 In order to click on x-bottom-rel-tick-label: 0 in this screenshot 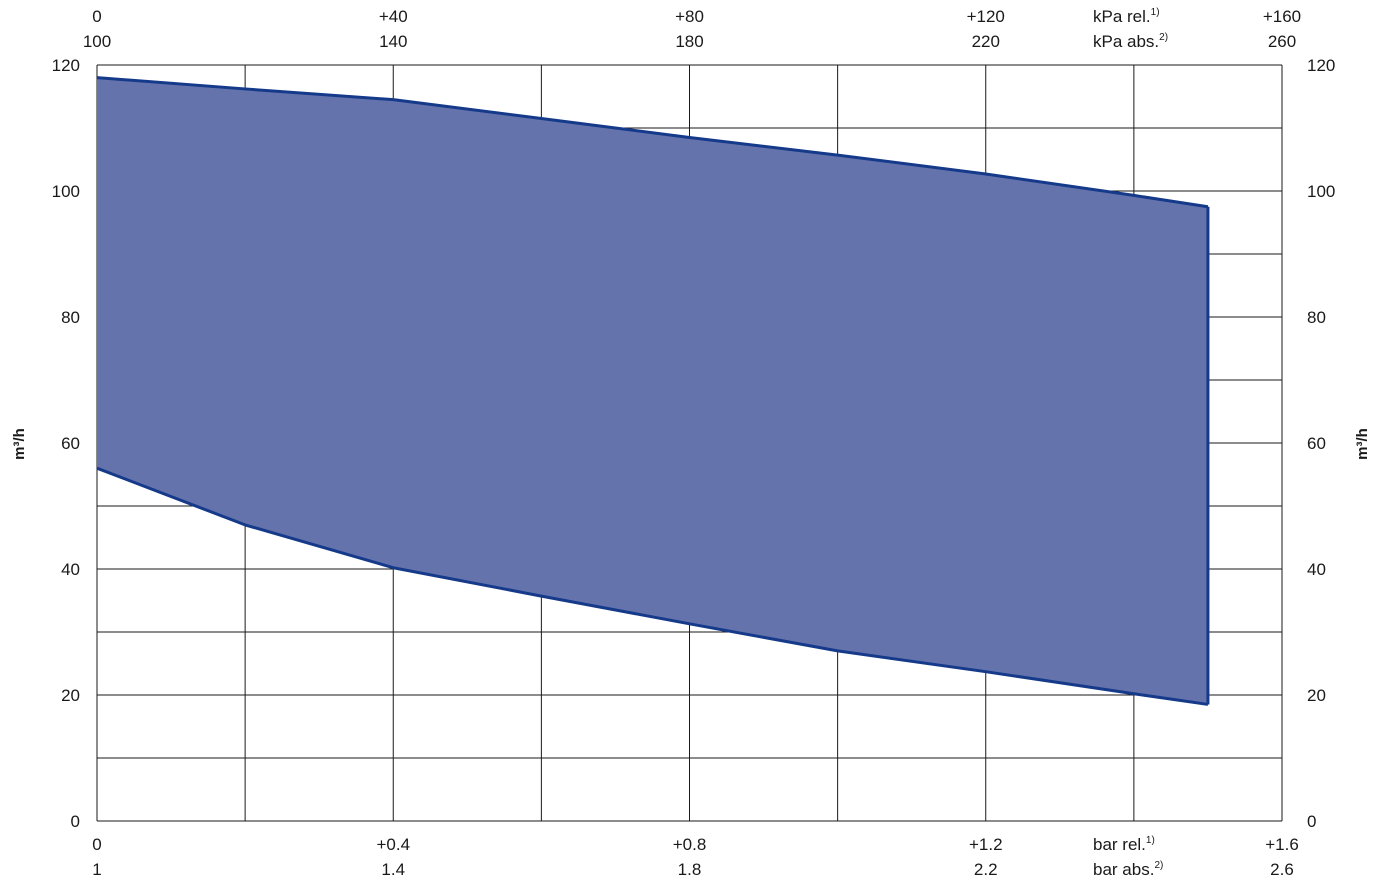, I will do `click(96, 844)`.